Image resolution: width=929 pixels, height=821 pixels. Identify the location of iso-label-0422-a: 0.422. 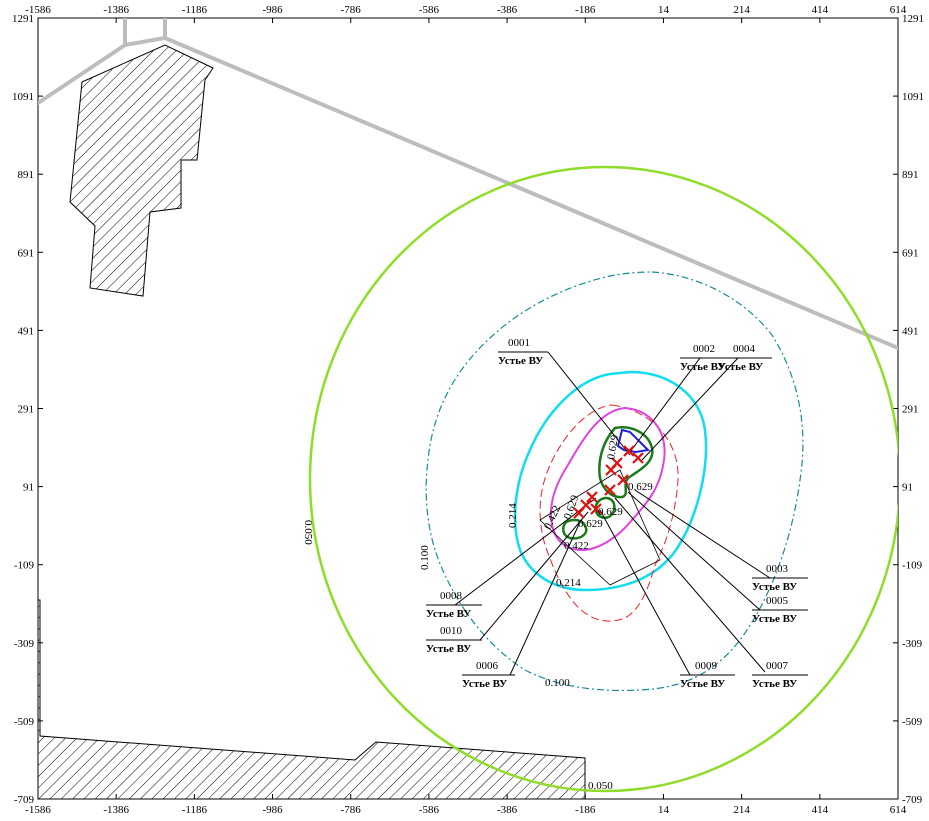
(552, 518).